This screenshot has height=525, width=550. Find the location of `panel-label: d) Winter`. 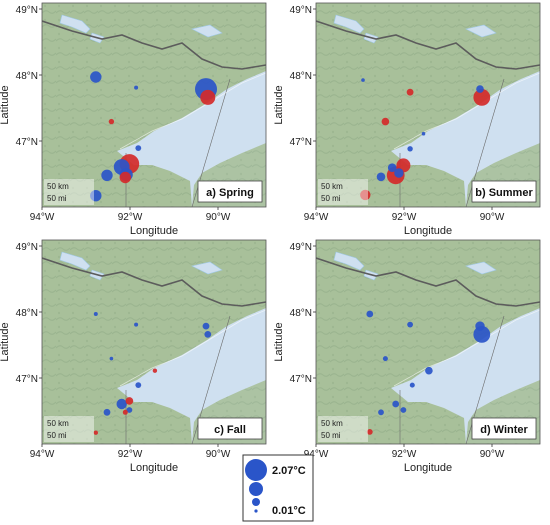

panel-label: d) Winter is located at coordinates (504, 430).